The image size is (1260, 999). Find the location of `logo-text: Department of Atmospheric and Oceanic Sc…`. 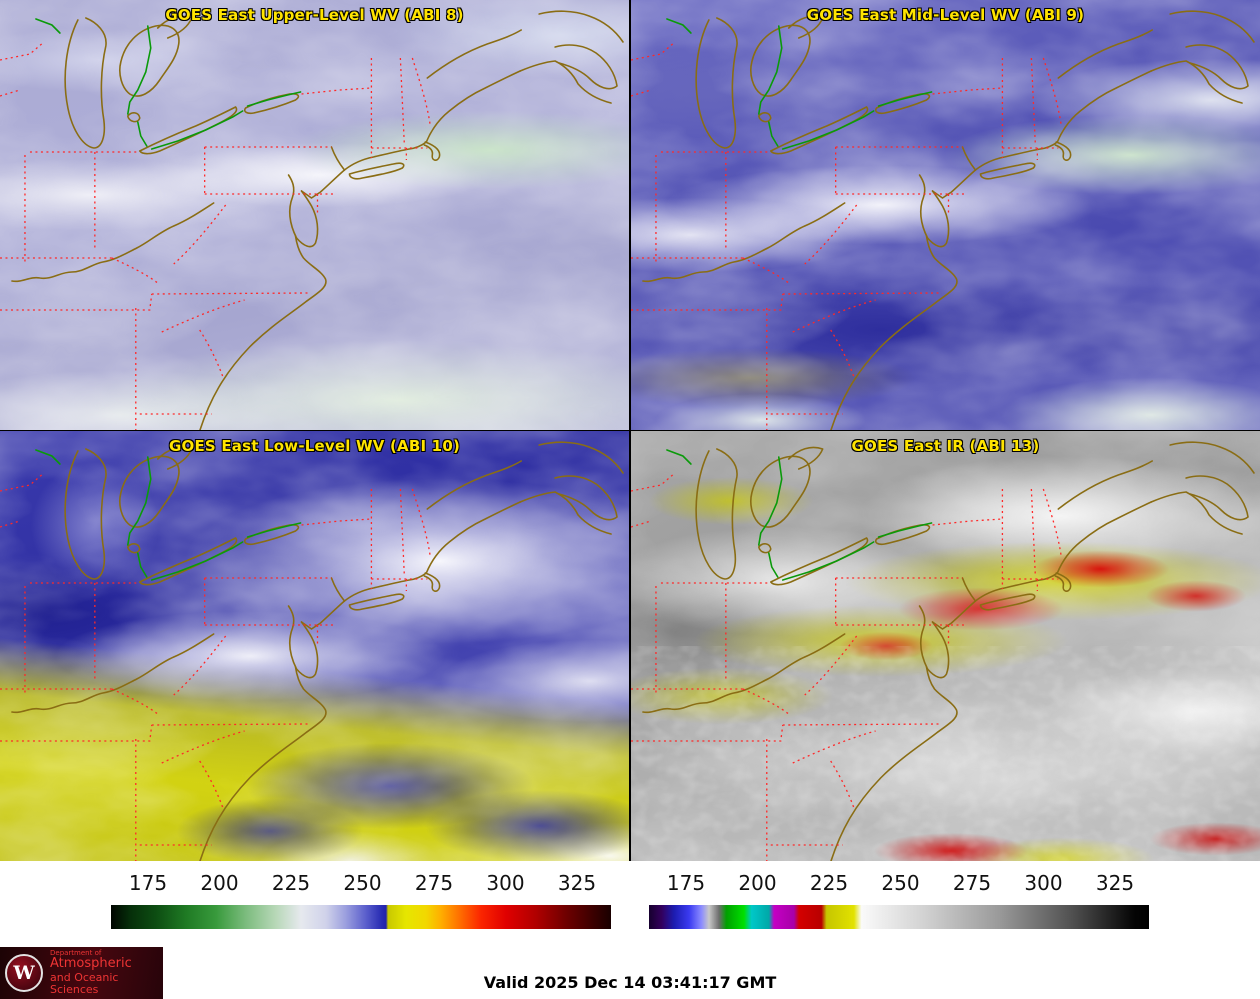

logo-text: Department of Atmospheric and Oceanic Sc… is located at coordinates (106, 972).